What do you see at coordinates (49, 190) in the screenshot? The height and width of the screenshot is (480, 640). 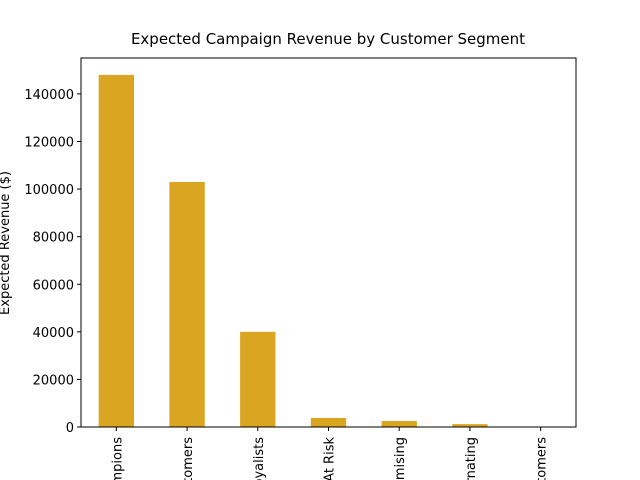 I see `y-tick-label: 100000` at bounding box center [49, 190].